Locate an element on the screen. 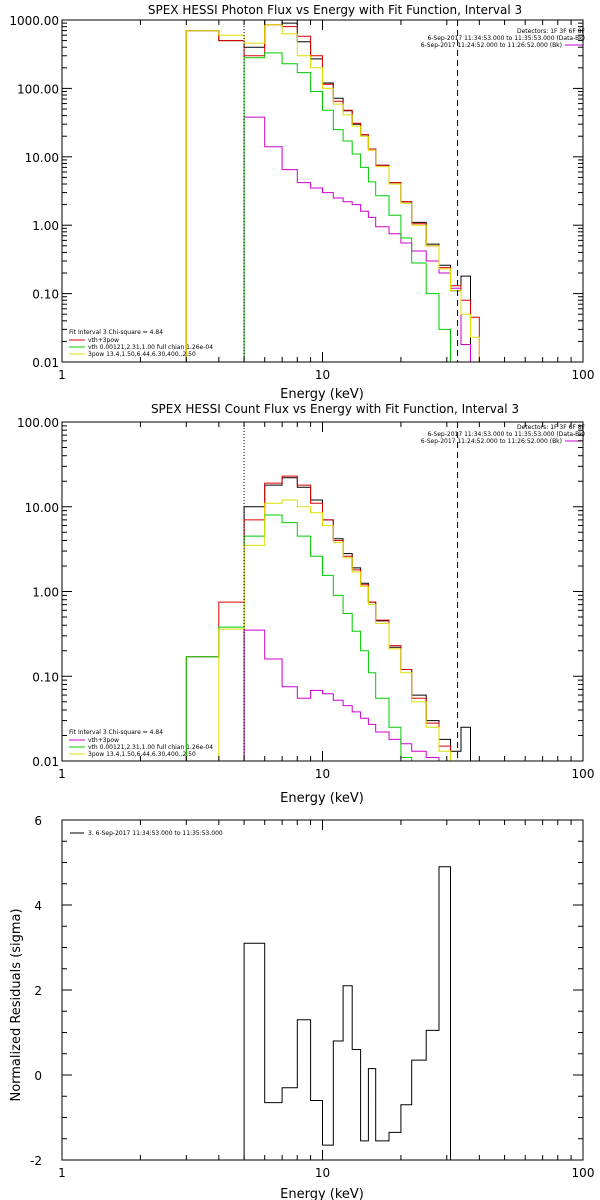 This screenshot has height=1200, width=600. series-line-vth-3pow is located at coordinates (318, 618).